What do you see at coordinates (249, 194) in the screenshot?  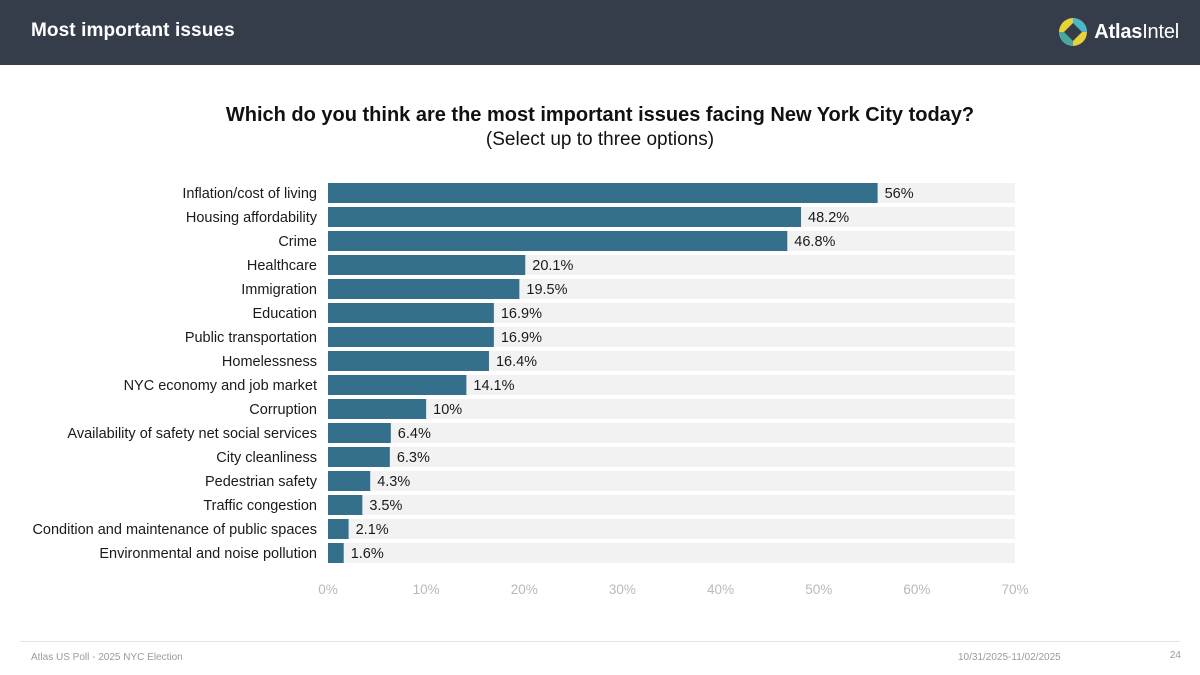 I see `category-label: Inflation/cost of living` at bounding box center [249, 194].